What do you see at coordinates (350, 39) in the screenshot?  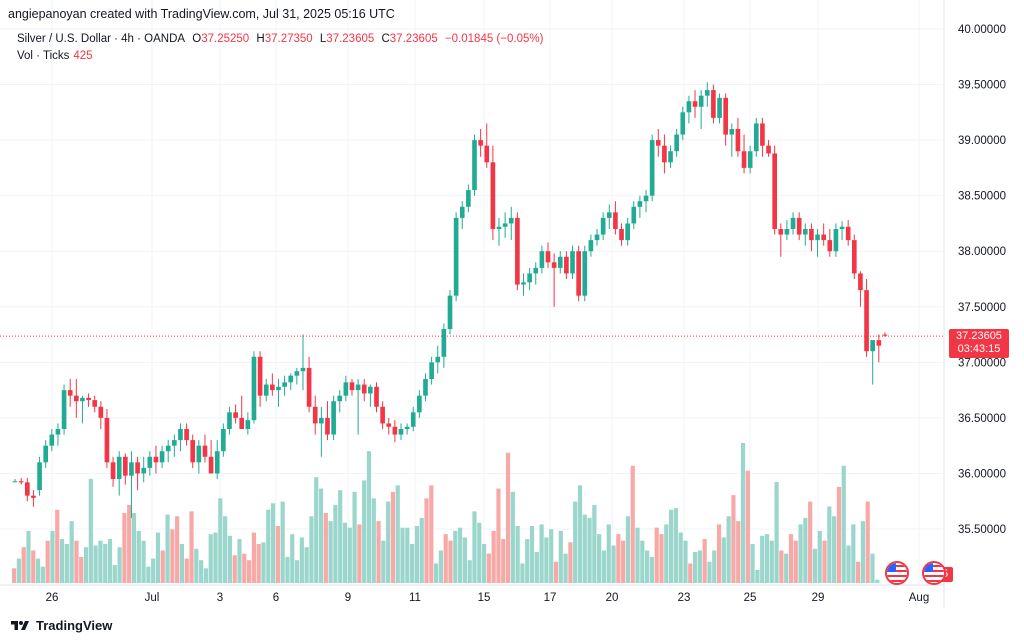 I see `low-value: 37.23605` at bounding box center [350, 39].